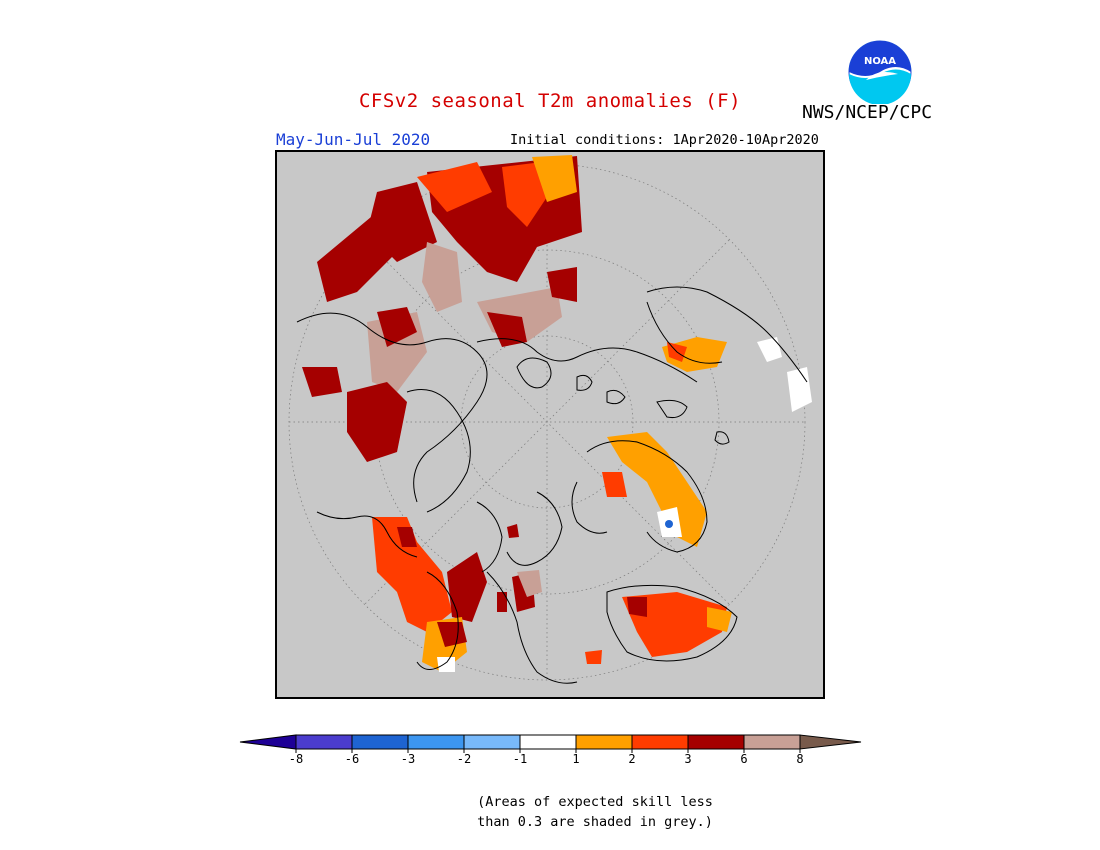 The image size is (1100, 850). I want to click on anomaly-iberia, so click(357, 257).